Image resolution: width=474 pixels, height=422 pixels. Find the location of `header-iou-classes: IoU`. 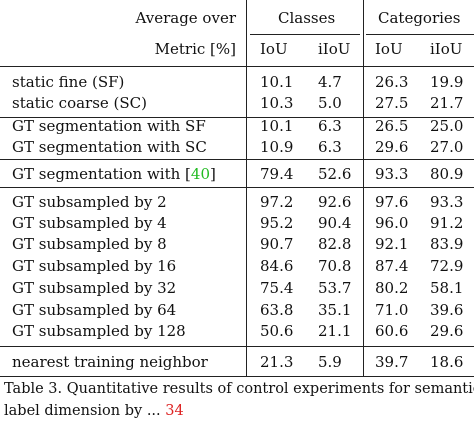

header-iou-classes: IoU is located at coordinates (274, 49).